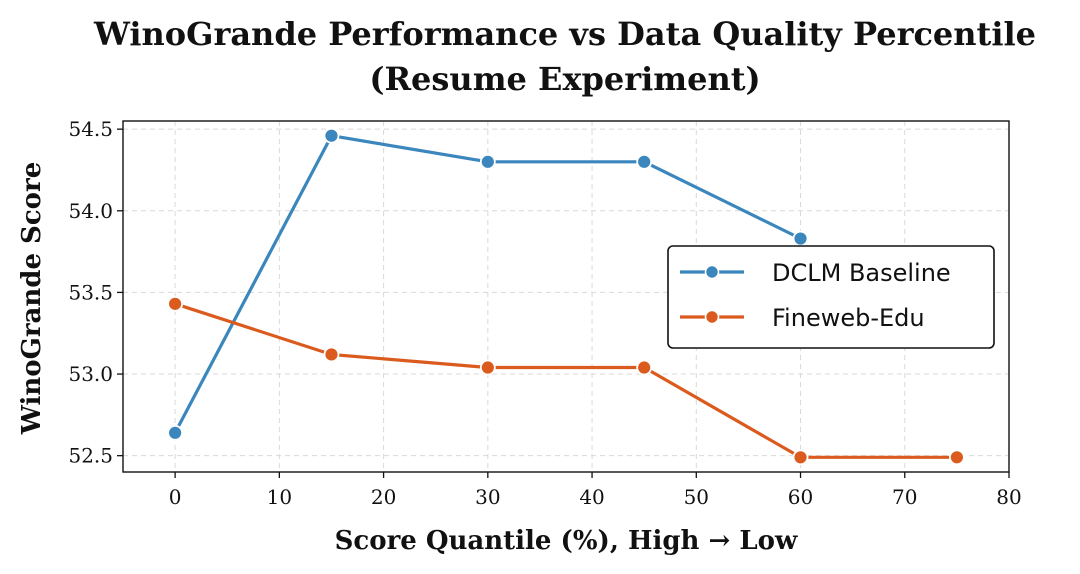 The image size is (1080, 574). Describe the element at coordinates (1008, 497) in the screenshot. I see `x-tick-label: 80` at that location.